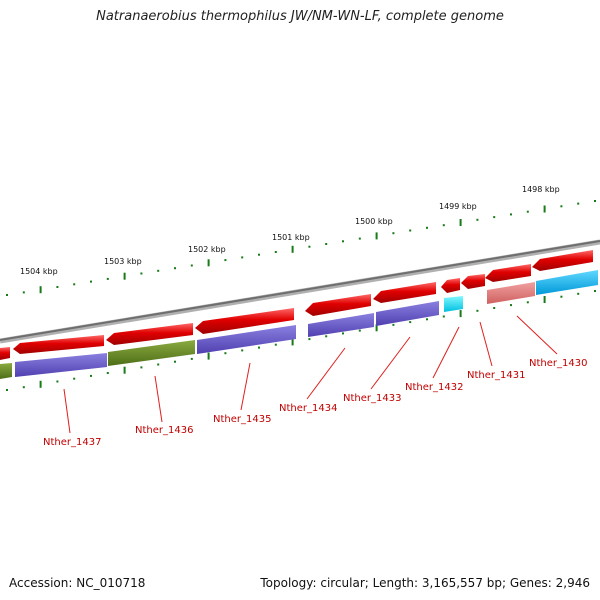  I want to click on kbp-label-1500: 1500 kbp, so click(374, 221).